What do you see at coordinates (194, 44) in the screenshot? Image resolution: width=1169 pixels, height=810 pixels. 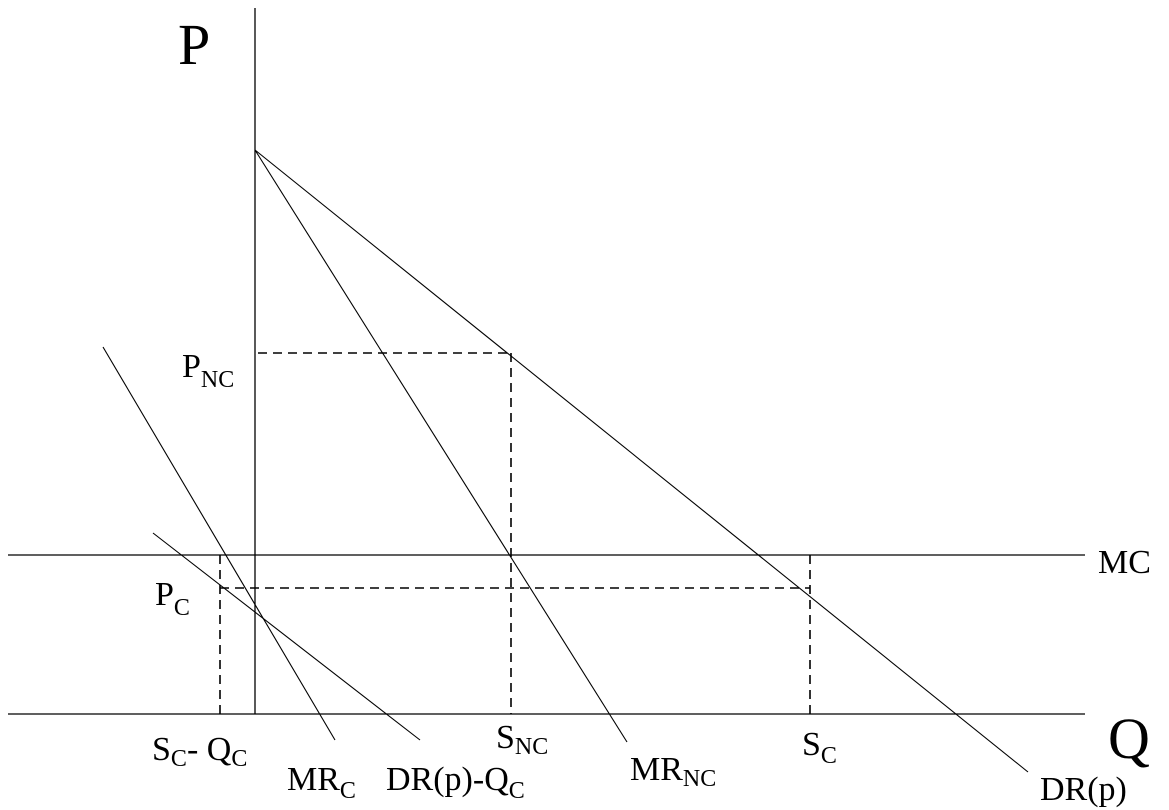 I see `y-axis-label: P` at bounding box center [194, 44].